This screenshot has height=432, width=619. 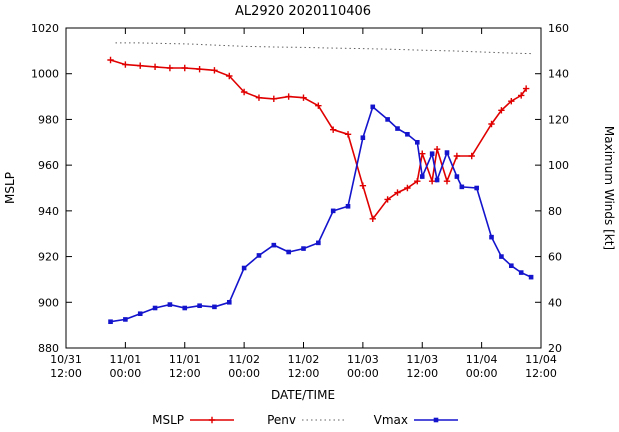 I want to click on legend-item-penv: Penv, so click(x=306, y=420).